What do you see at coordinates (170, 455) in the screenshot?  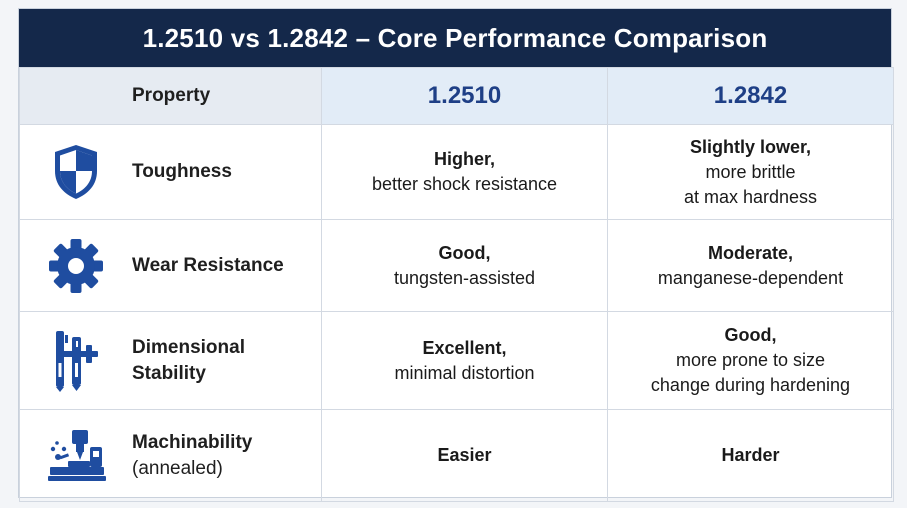 I see `property-cell: Machinability (annealed)` at bounding box center [170, 455].